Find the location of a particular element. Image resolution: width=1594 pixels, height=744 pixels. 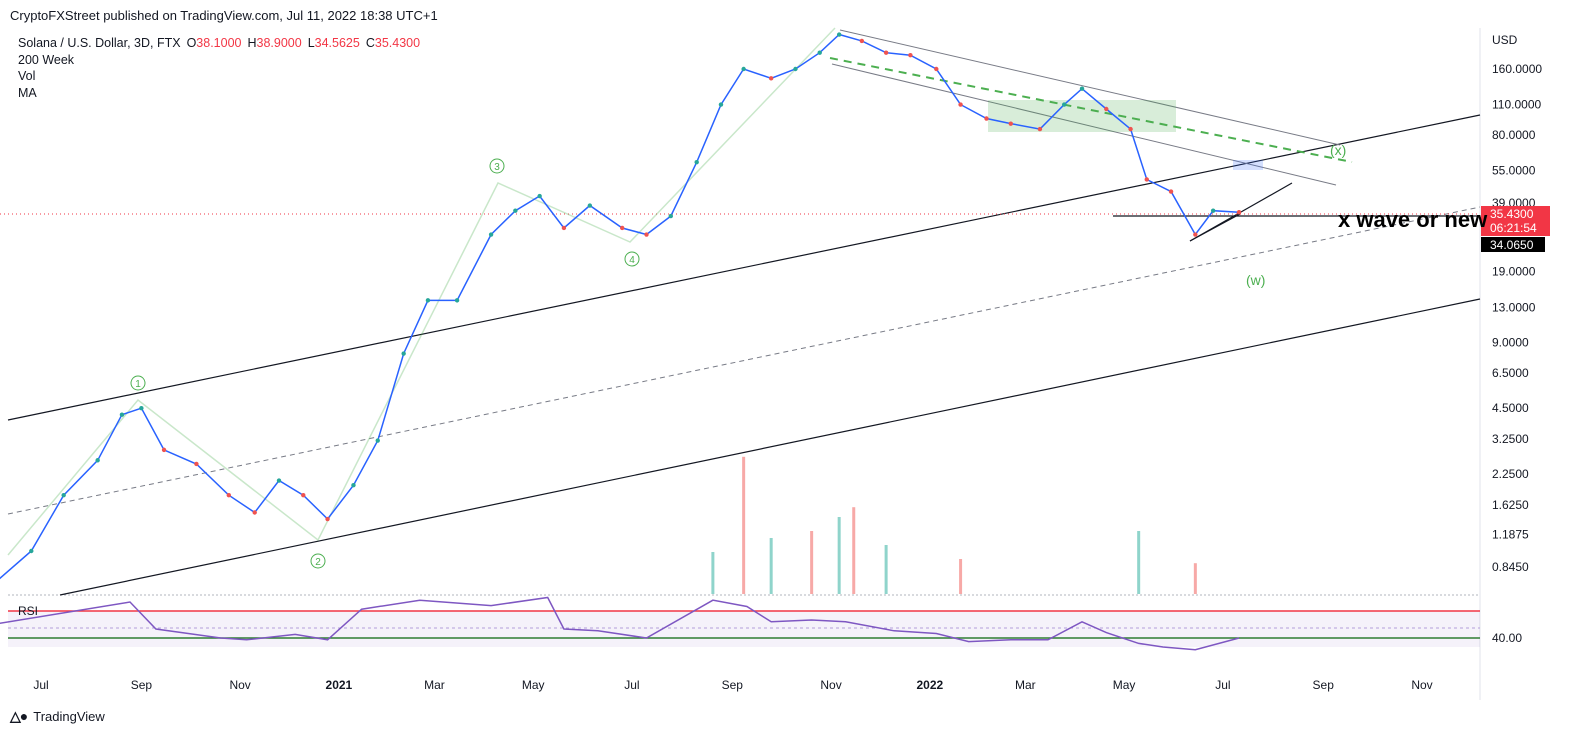

price-tick-label: 2.2500 is located at coordinates (1510, 474).